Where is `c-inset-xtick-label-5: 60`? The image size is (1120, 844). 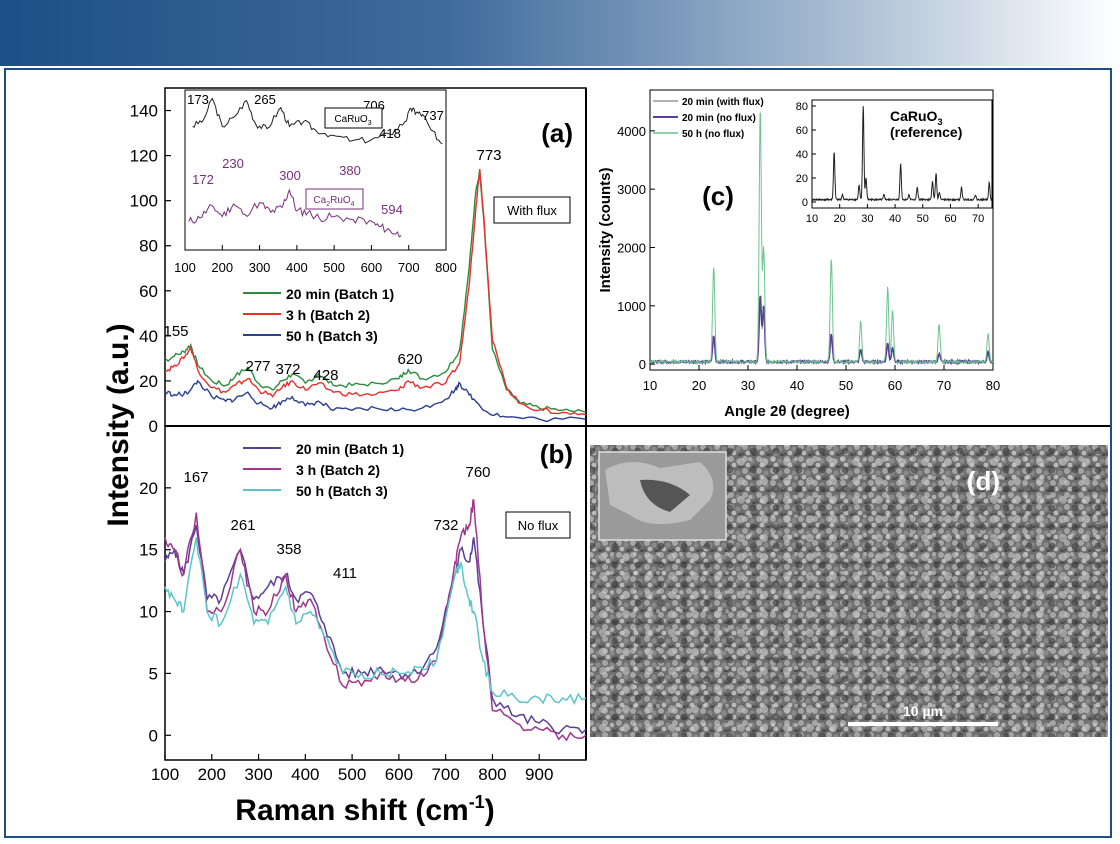
c-inset-xtick-label-5: 60 is located at coordinates (950, 219).